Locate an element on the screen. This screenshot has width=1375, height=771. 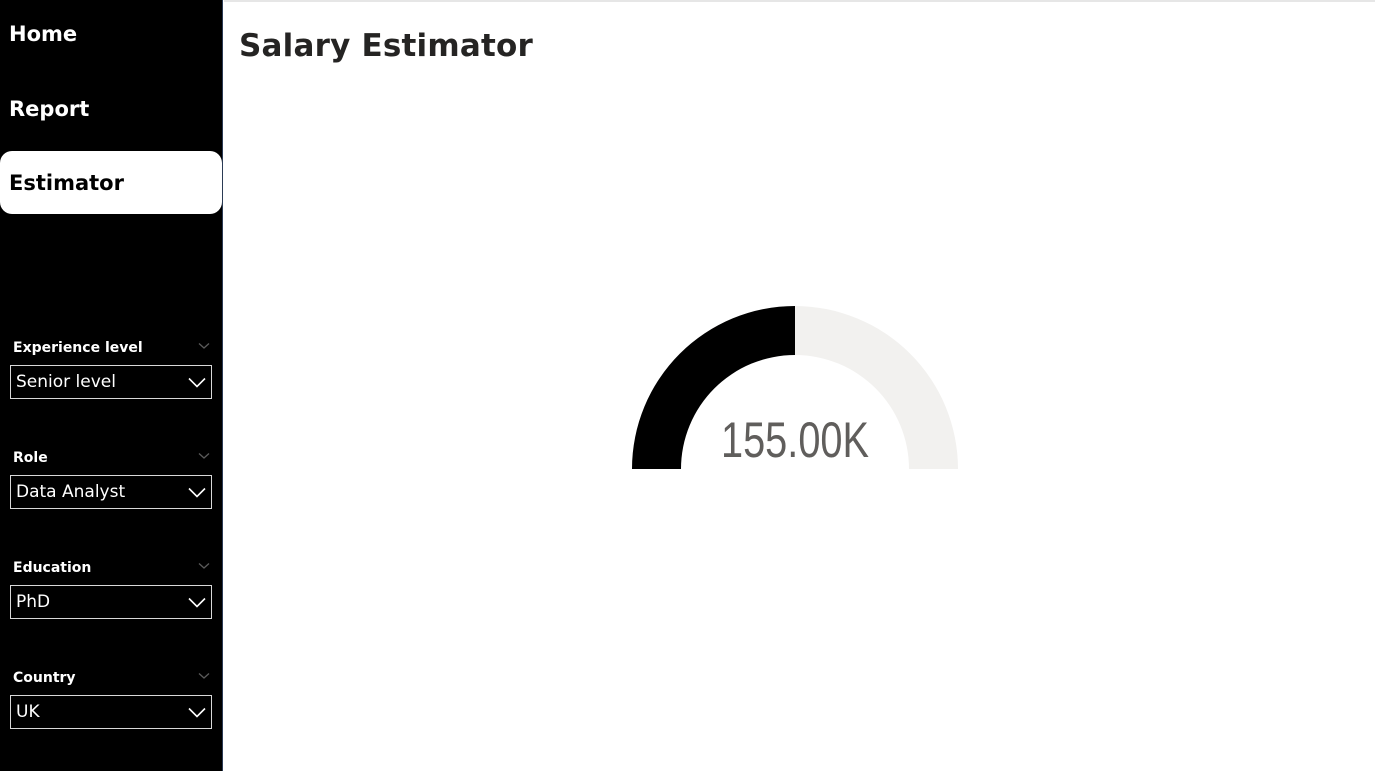
dropdown-selected-value: PhD is located at coordinates (33, 602).